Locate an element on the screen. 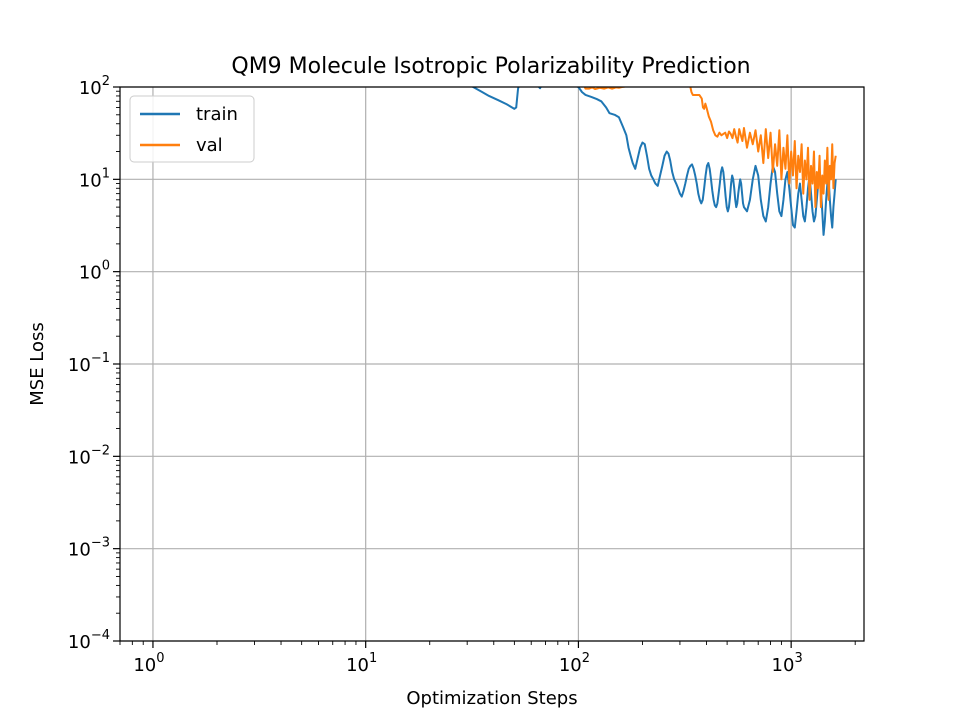 This screenshot has width=960, height=720. legend: train val is located at coordinates (192, 129).